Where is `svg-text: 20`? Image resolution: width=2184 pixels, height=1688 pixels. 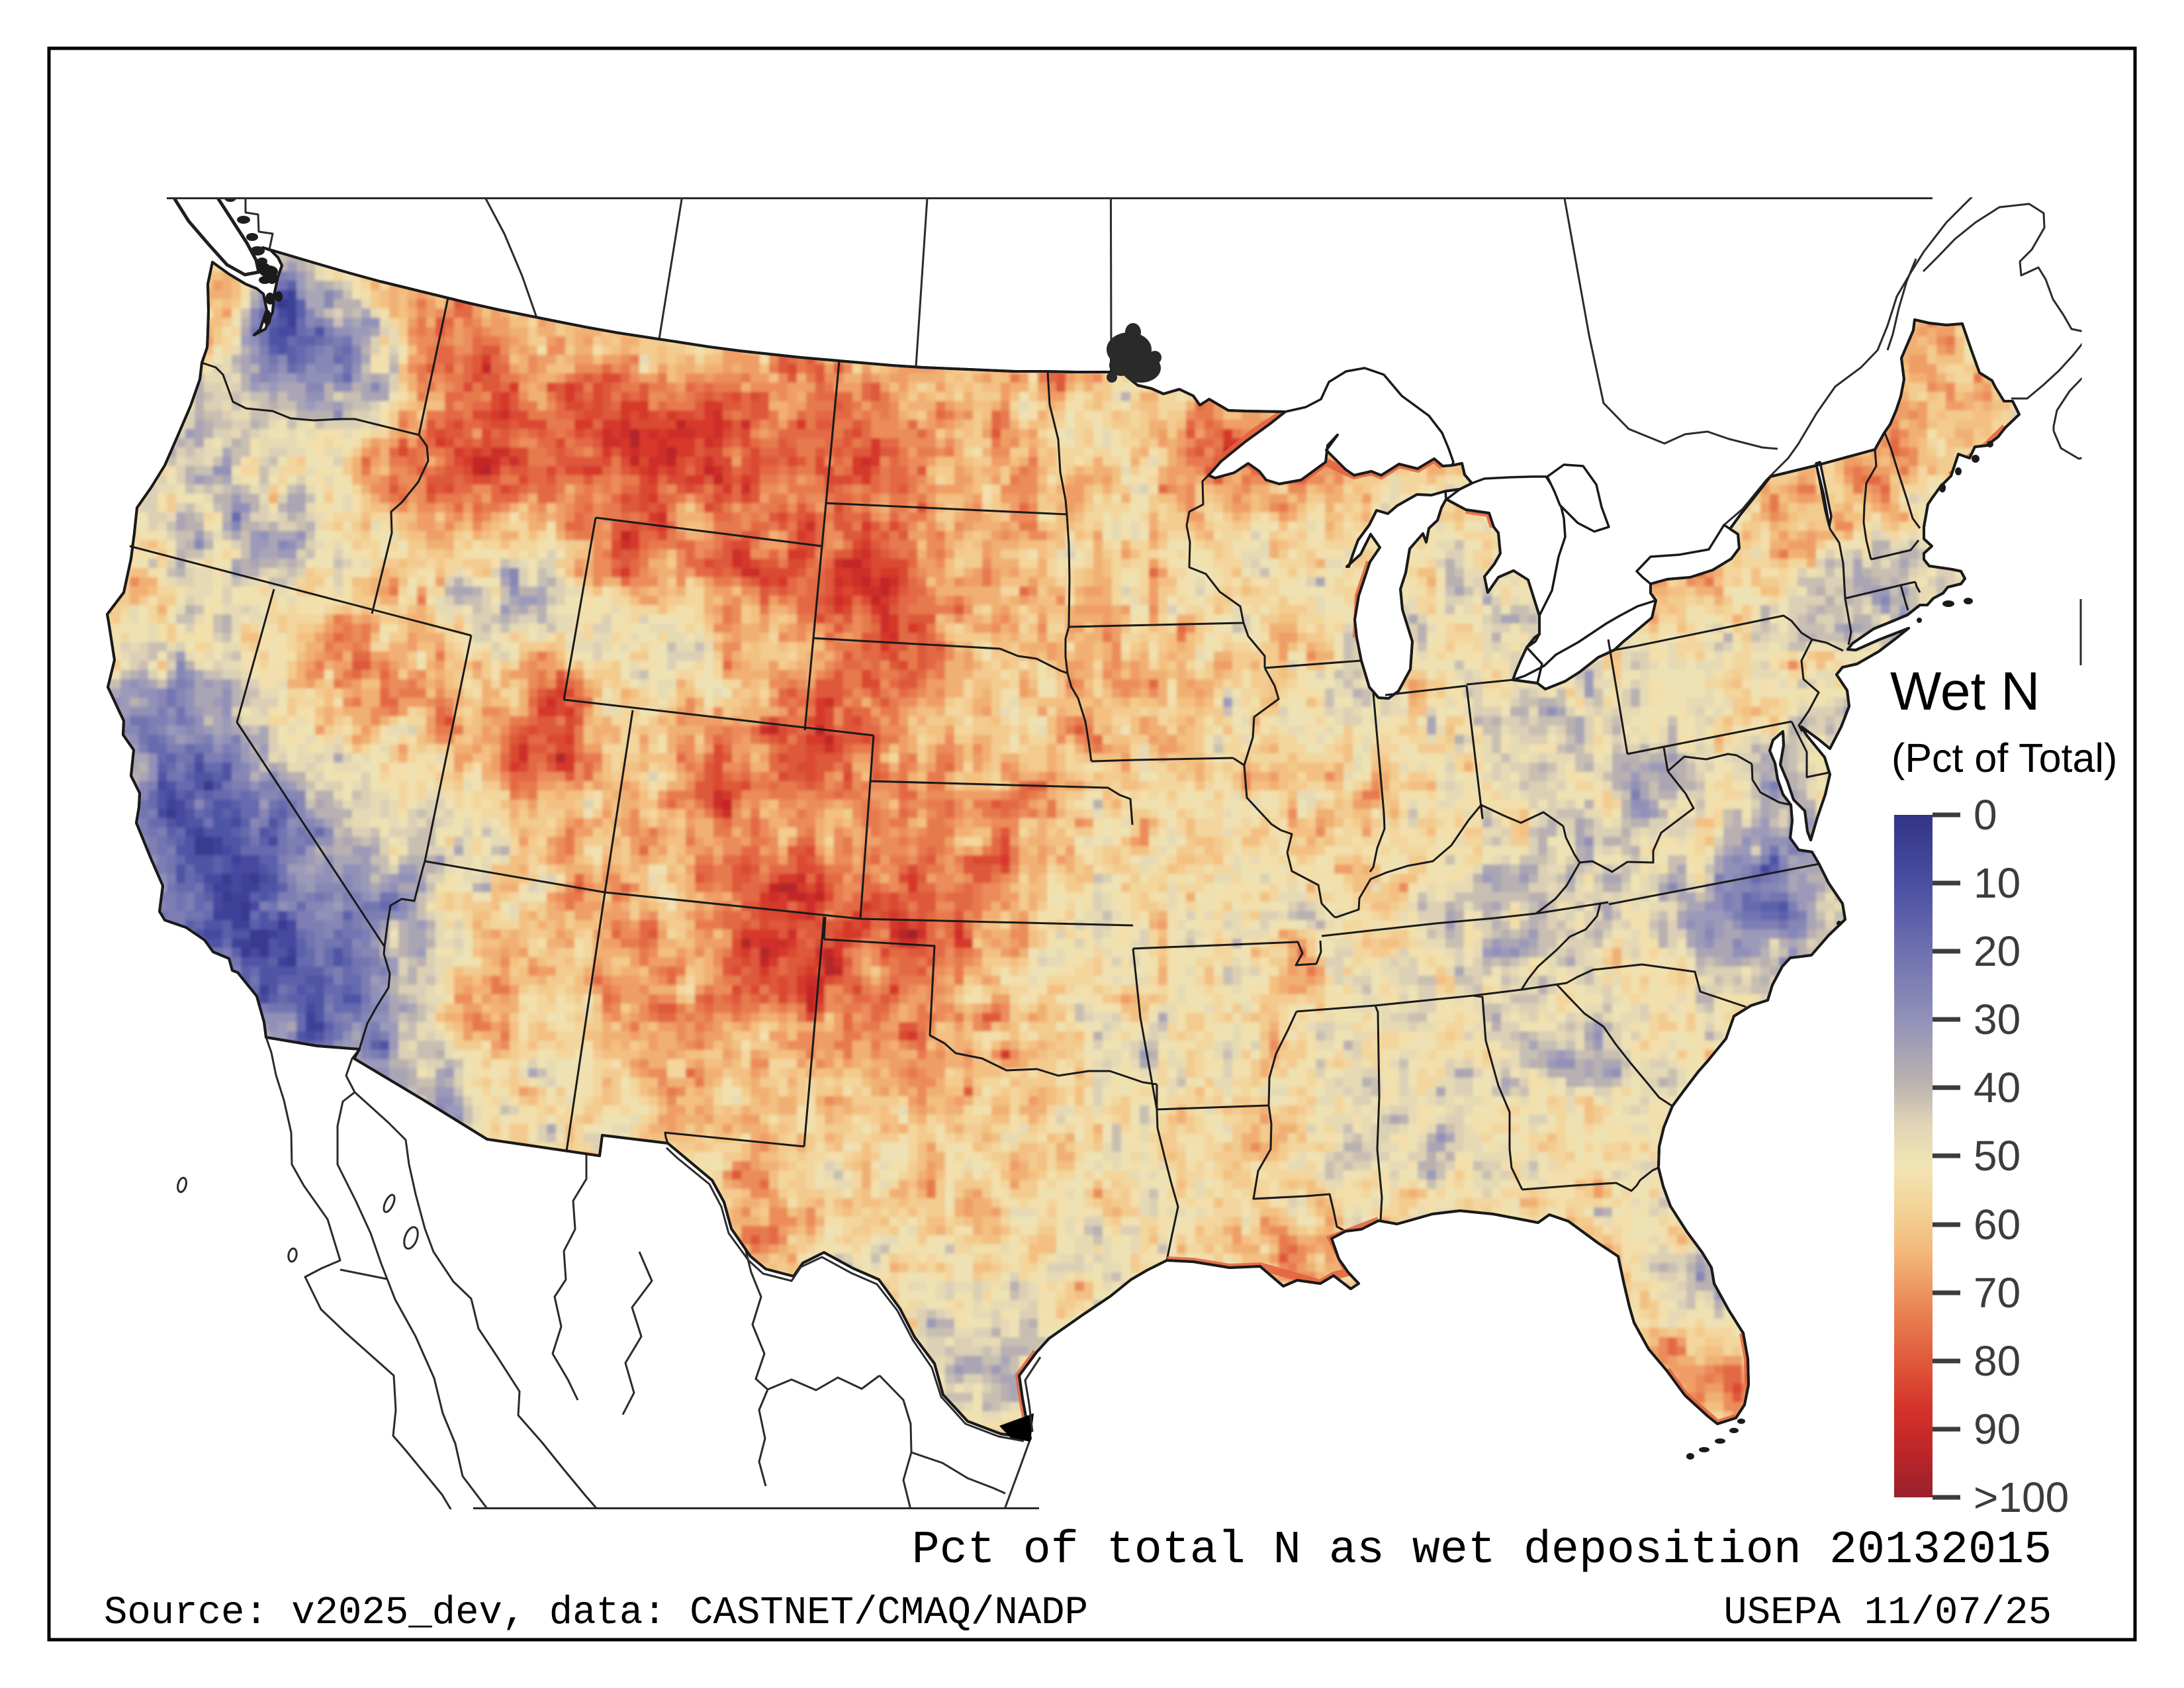 svg-text: 20 is located at coordinates (1997, 951).